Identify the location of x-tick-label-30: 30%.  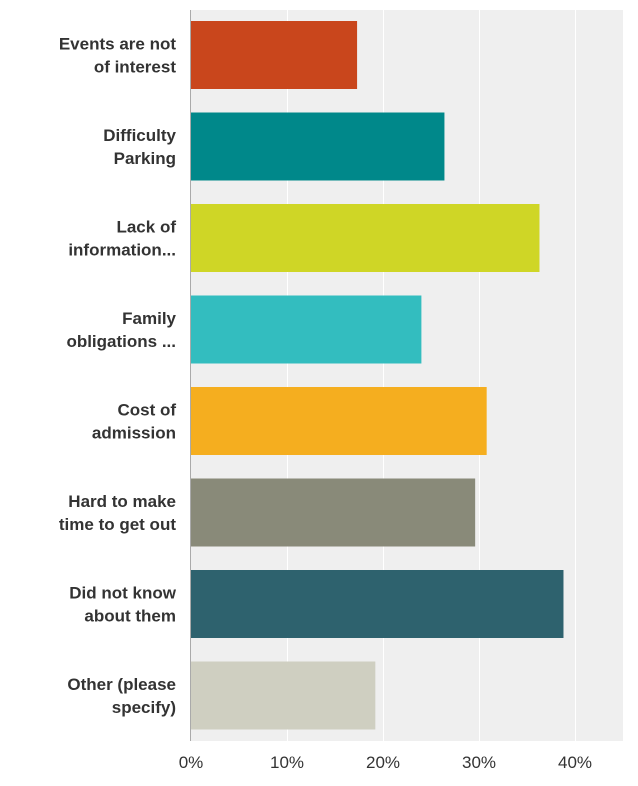
(479, 762).